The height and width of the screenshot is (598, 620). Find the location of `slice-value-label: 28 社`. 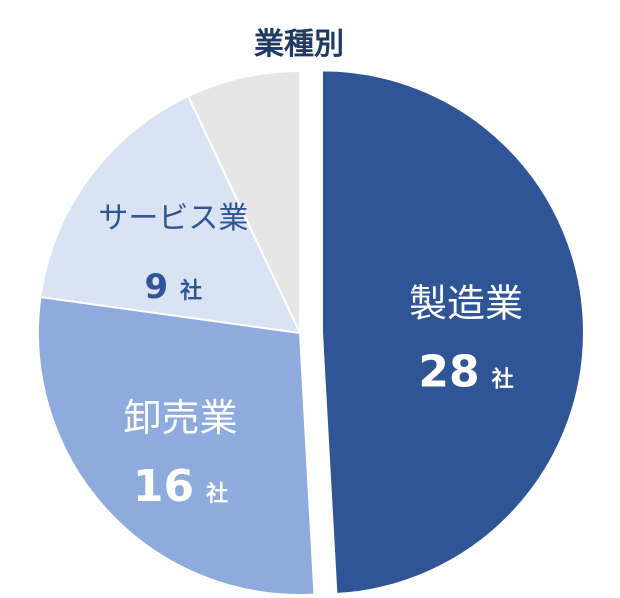

slice-value-label: 28 社 is located at coordinates (465, 371).